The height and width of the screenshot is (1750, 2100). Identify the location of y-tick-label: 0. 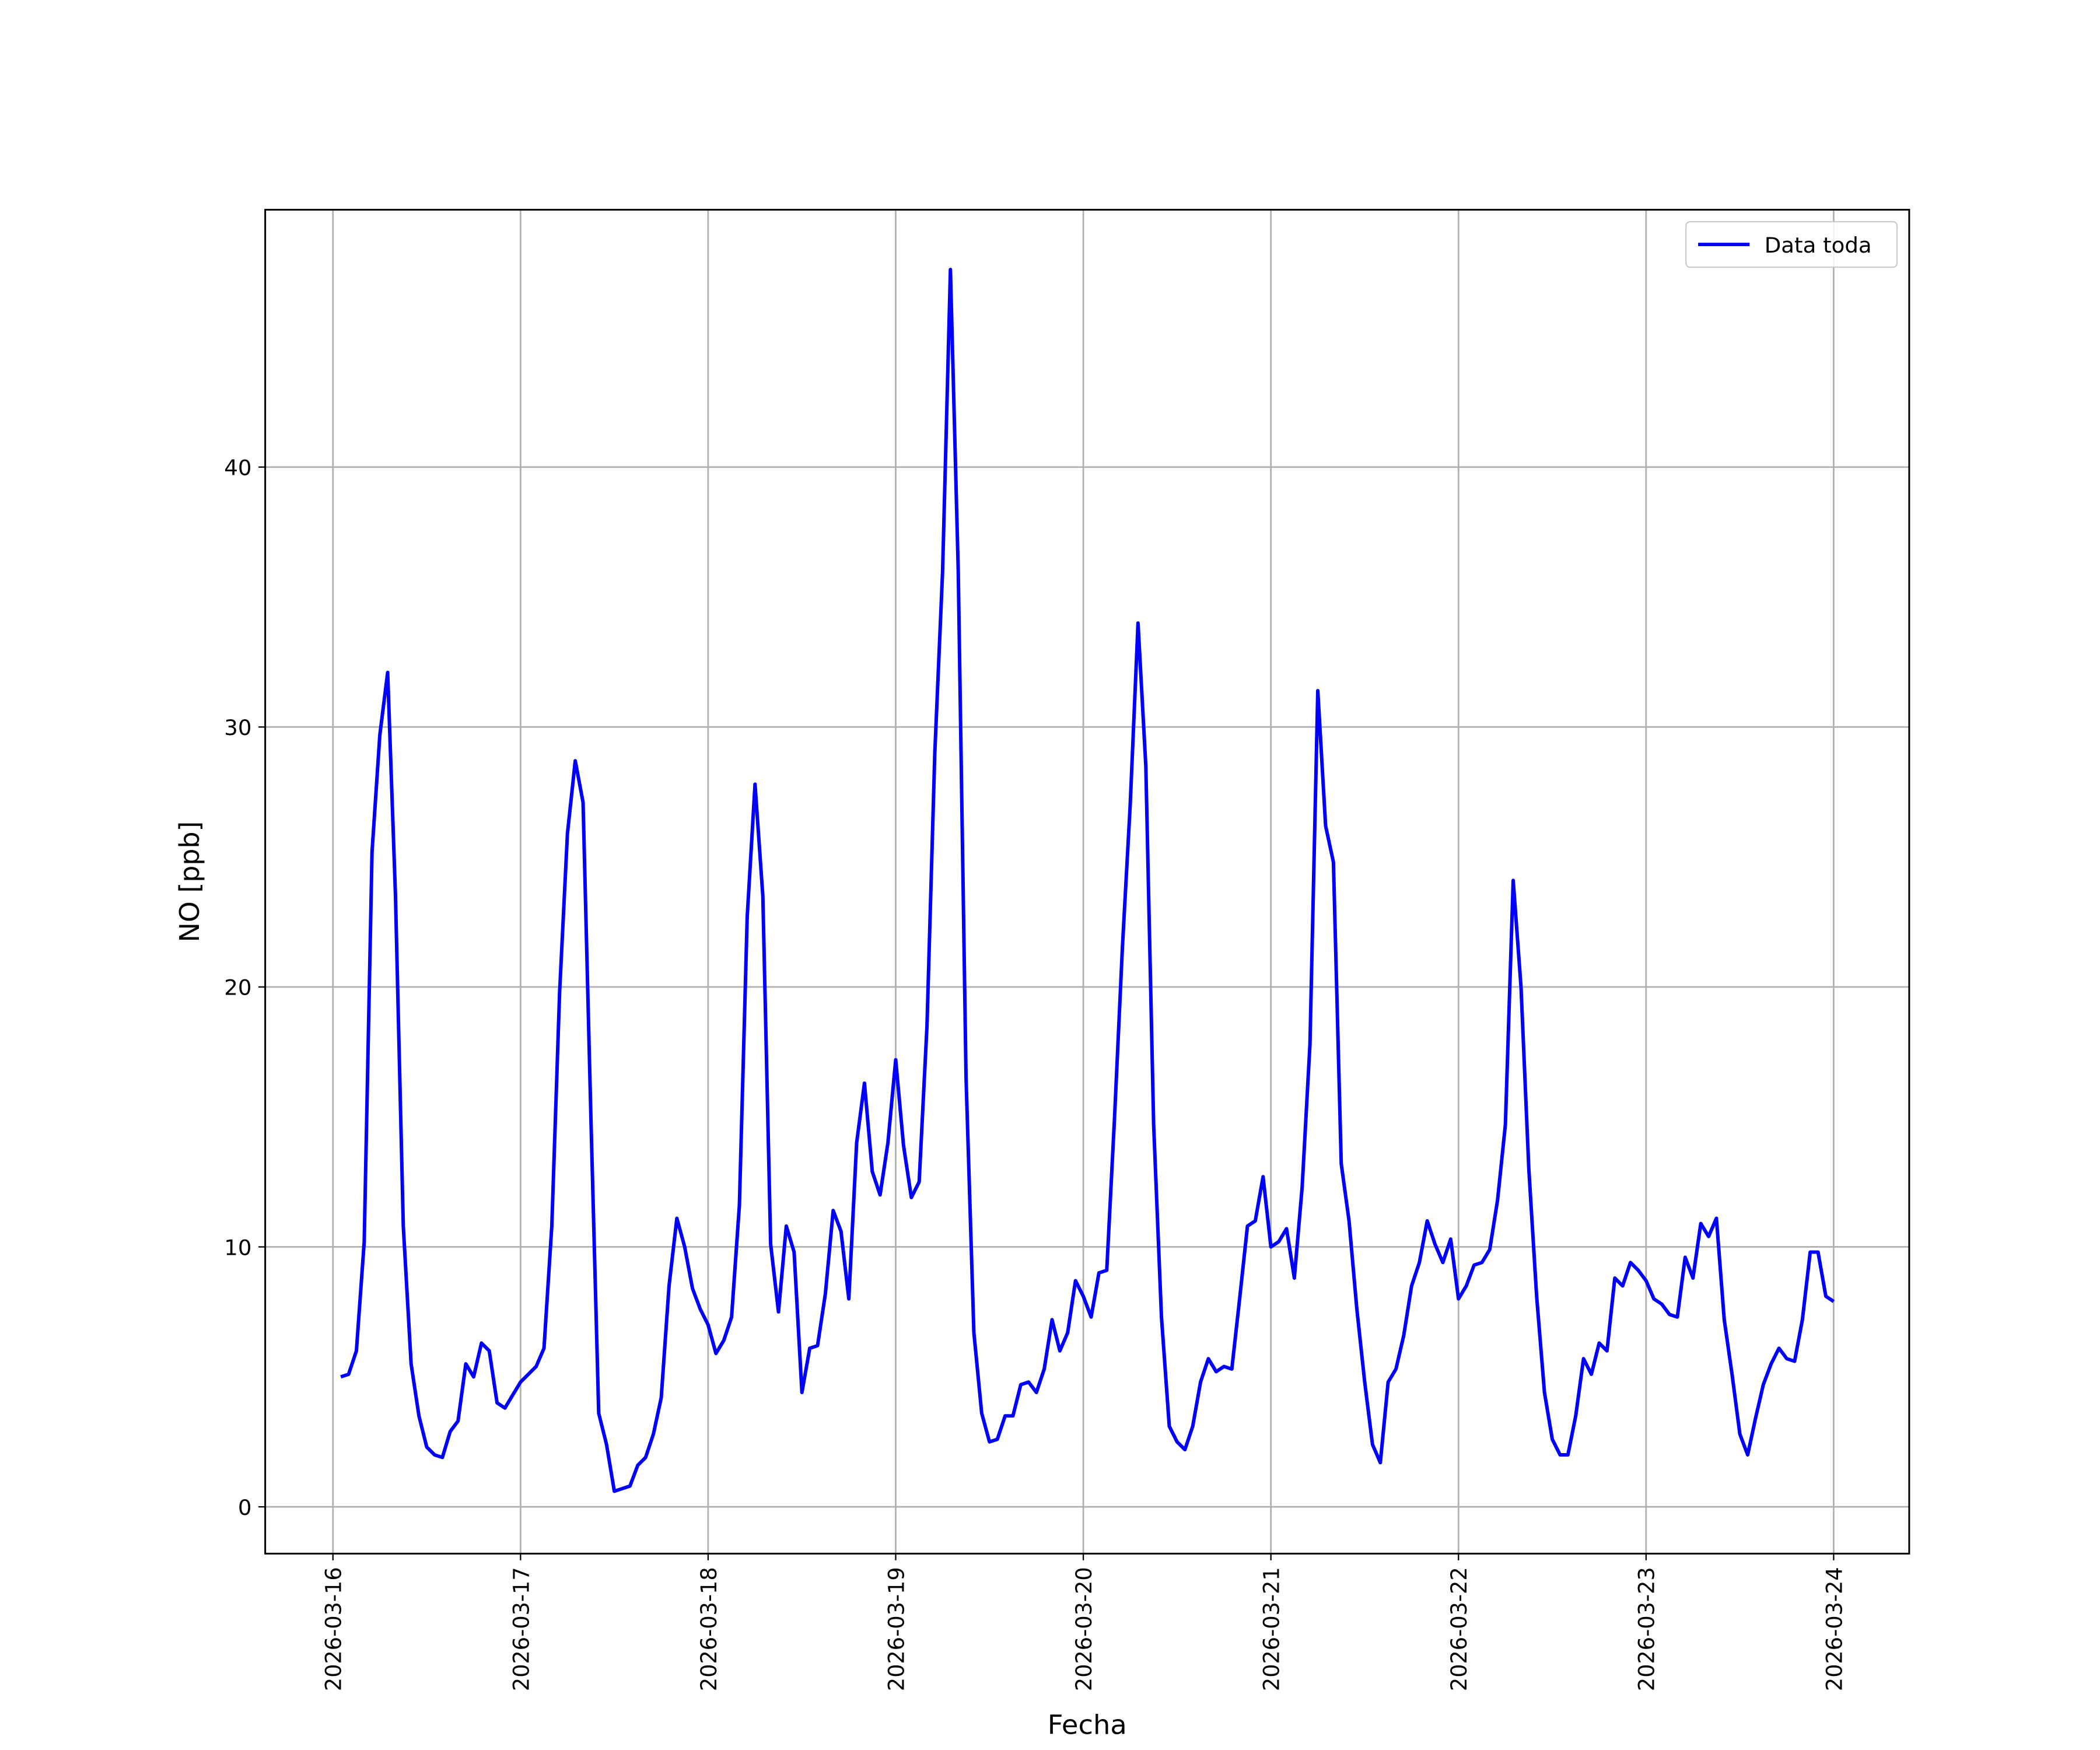
(245, 1507).